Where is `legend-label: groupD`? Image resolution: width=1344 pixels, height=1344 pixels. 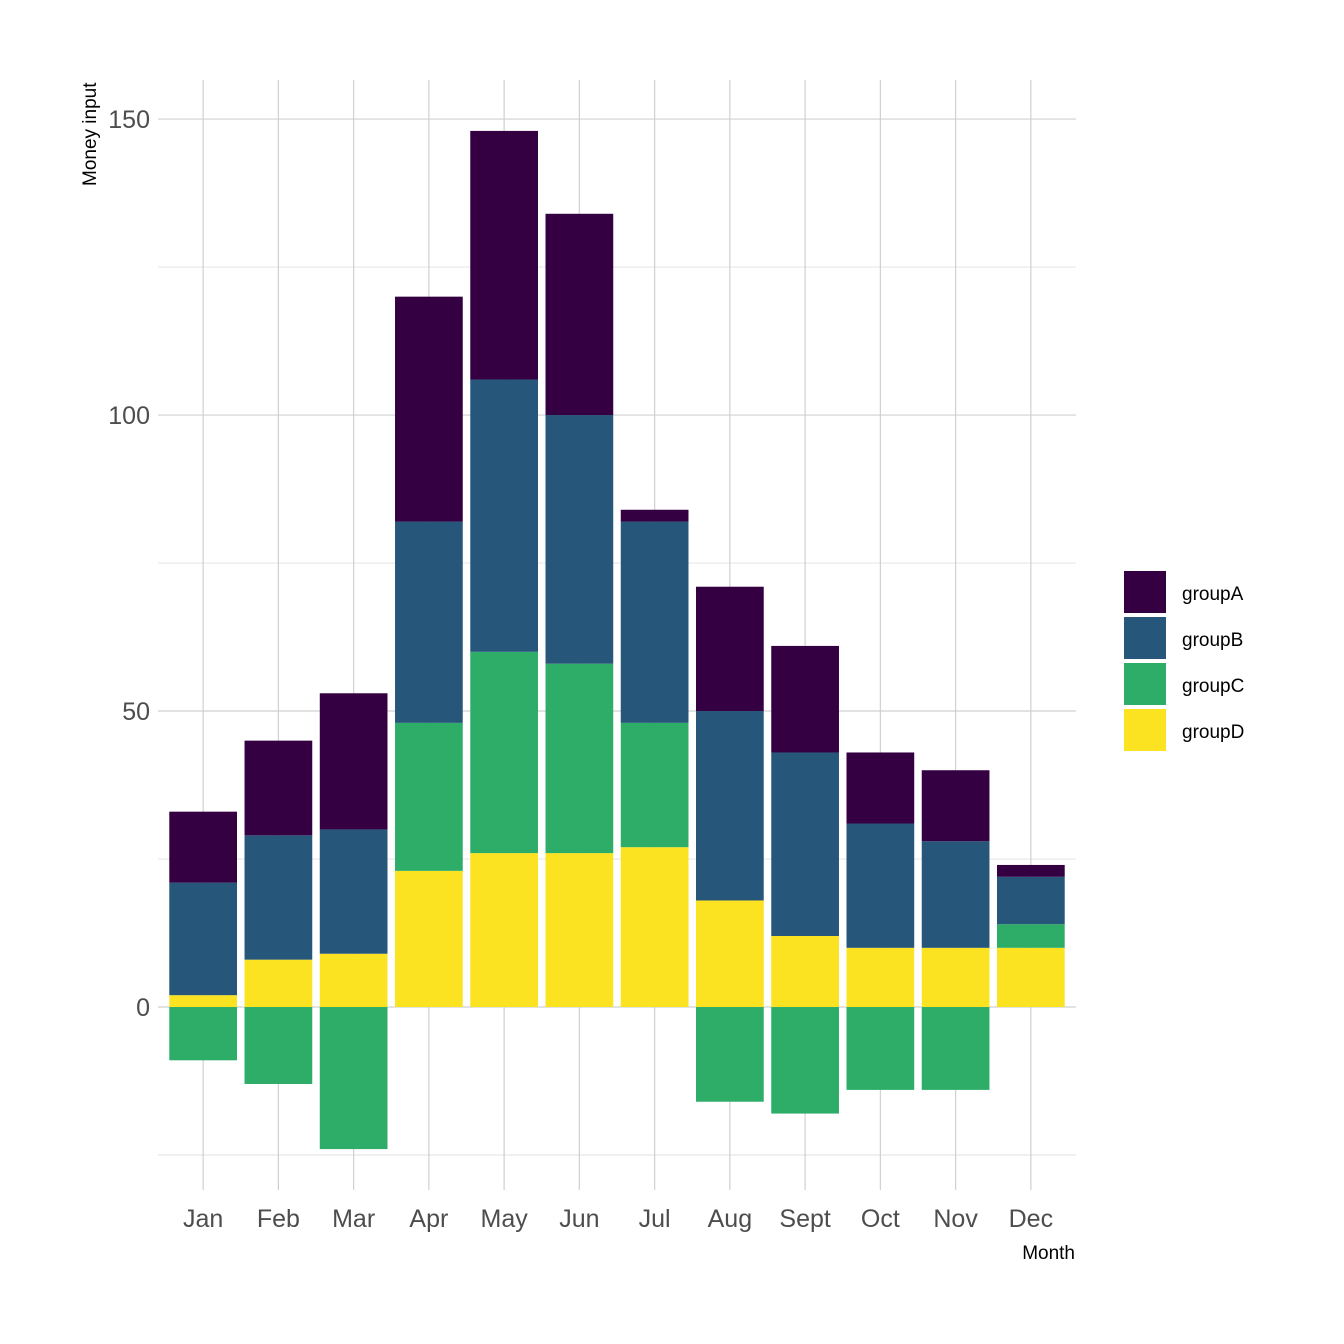 legend-label: groupD is located at coordinates (1213, 732).